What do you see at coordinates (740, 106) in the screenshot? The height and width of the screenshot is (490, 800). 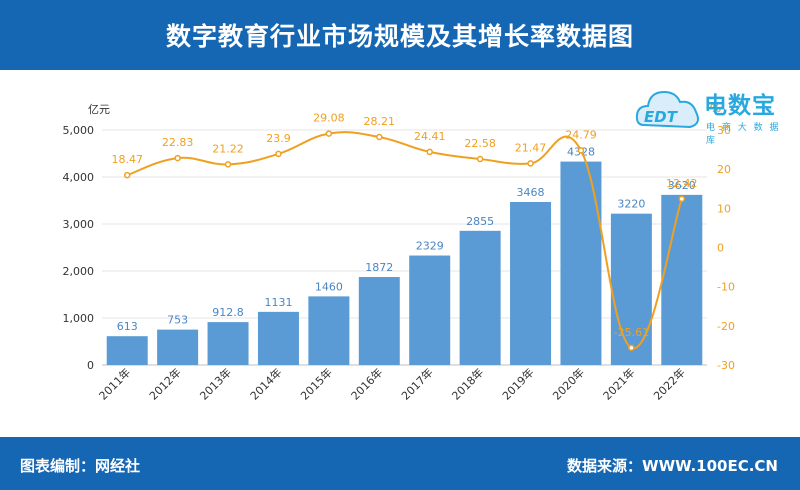 I see `logo-name: 电数宝` at bounding box center [740, 106].